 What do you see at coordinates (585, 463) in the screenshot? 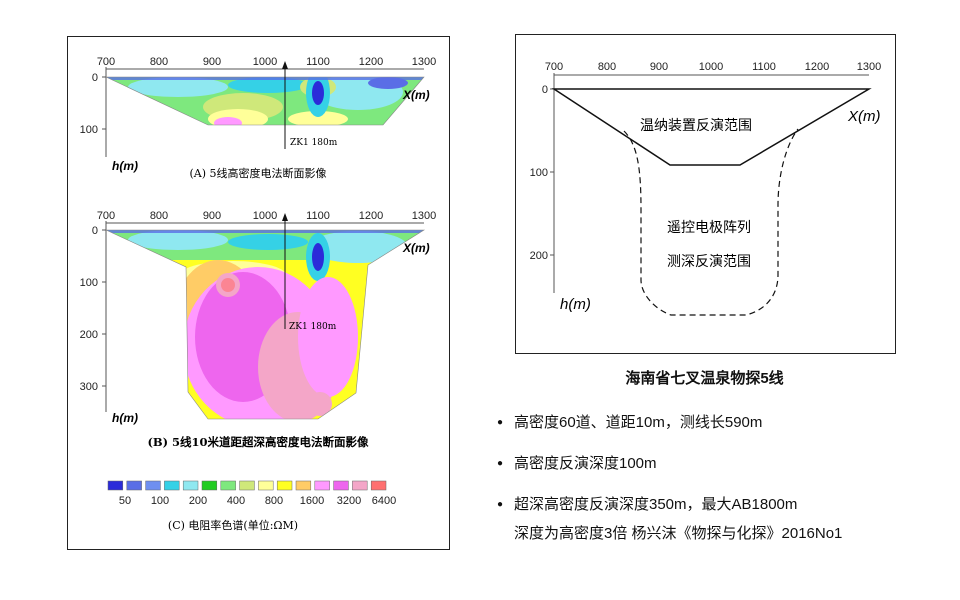
I see `bullet-text: 高密度反演深度100m` at bounding box center [585, 463].